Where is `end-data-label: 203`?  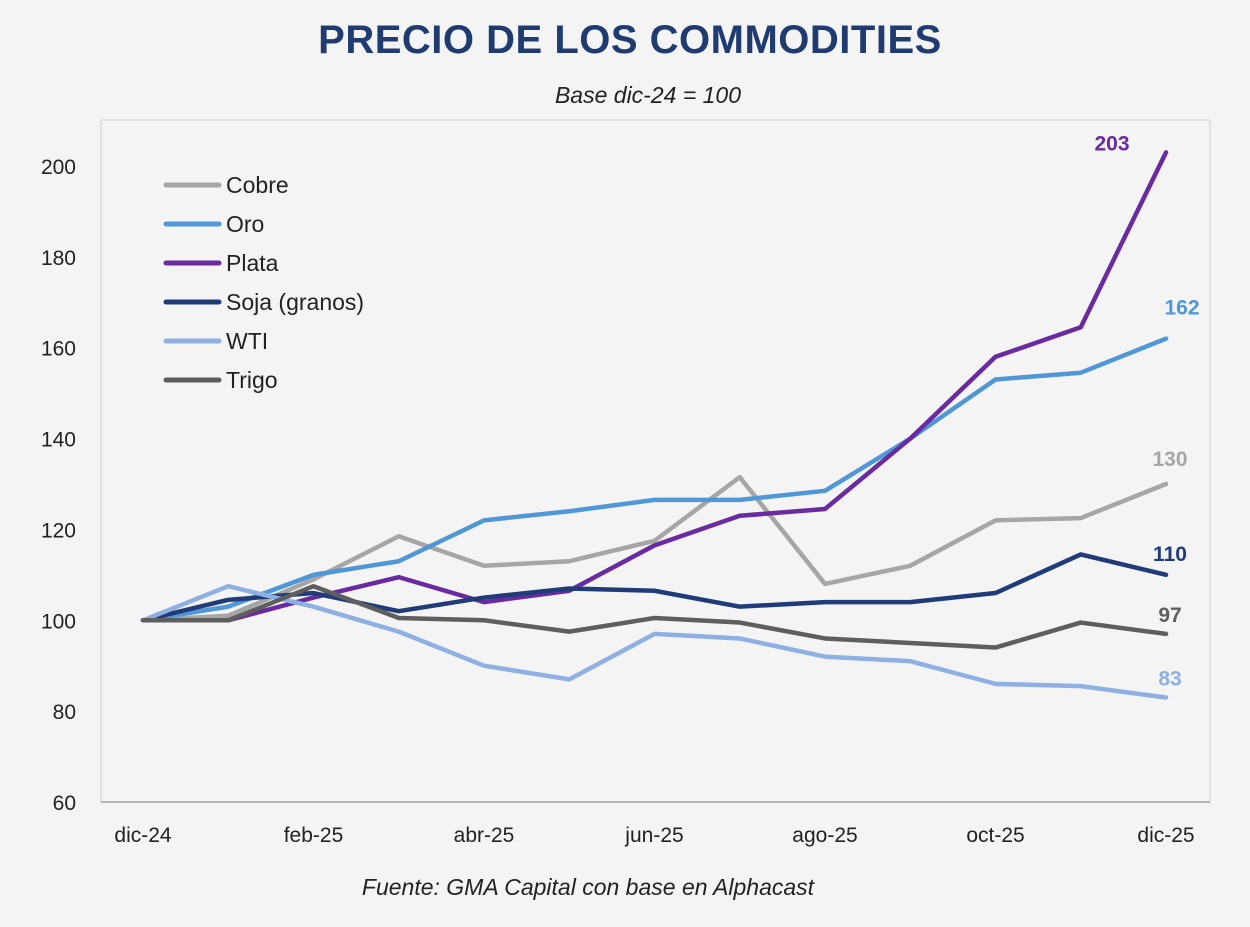
end-data-label: 203 is located at coordinates (1111, 143).